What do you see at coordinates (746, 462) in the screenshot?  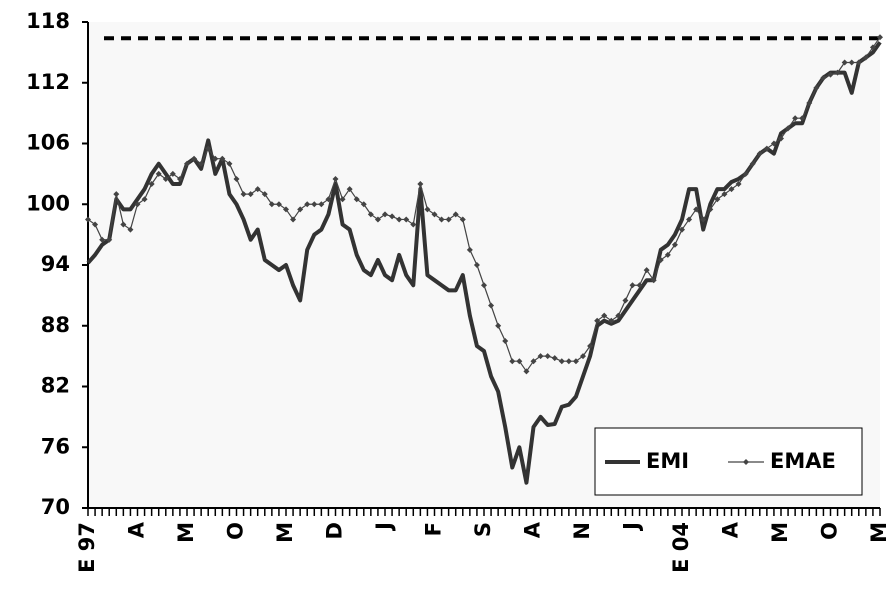 I see `legend-swatch` at bounding box center [746, 462].